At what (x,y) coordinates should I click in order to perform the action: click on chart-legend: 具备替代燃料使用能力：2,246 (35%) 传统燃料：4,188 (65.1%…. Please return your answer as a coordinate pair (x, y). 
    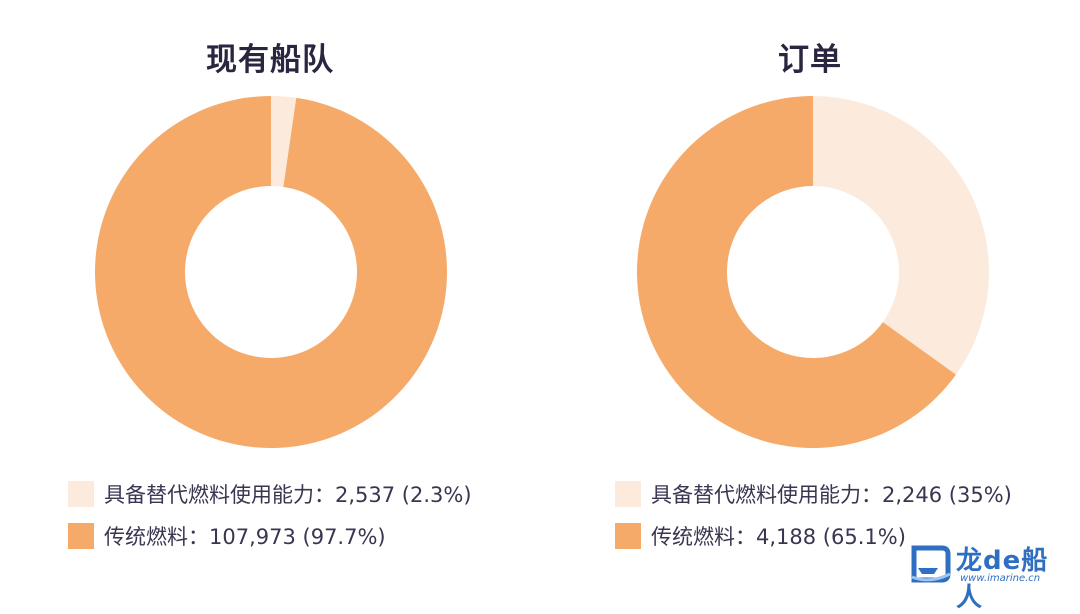
    Looking at the image, I should click on (813, 516).